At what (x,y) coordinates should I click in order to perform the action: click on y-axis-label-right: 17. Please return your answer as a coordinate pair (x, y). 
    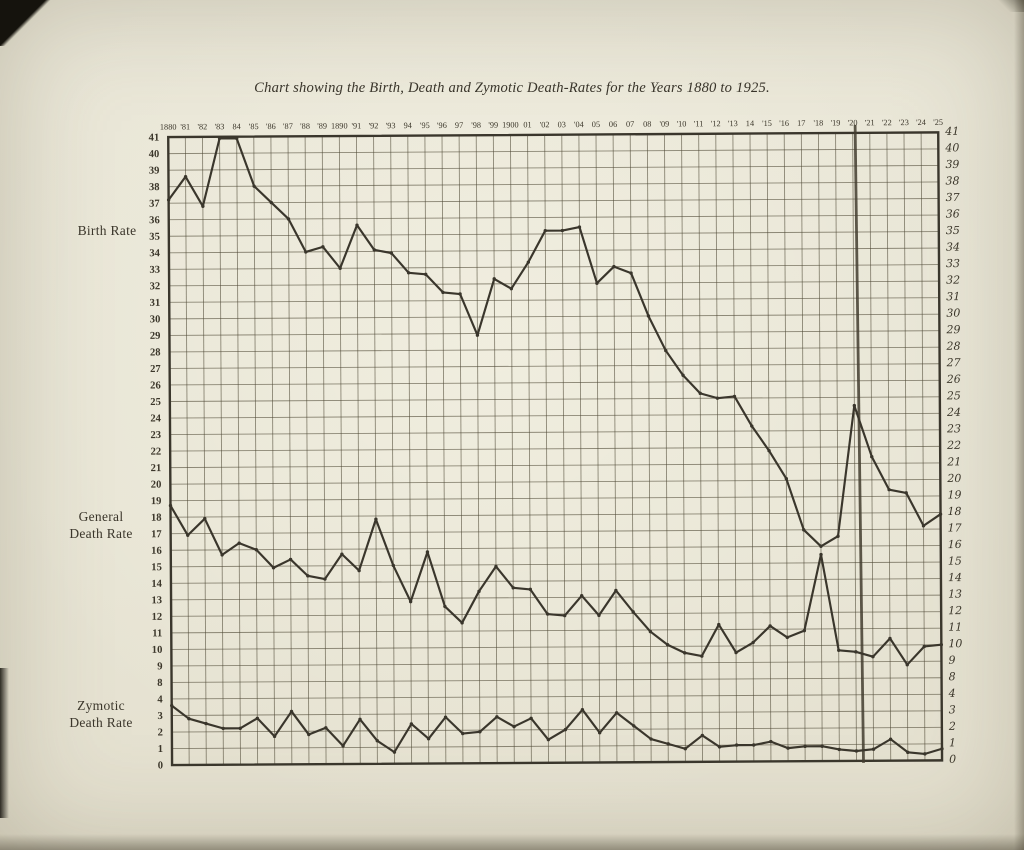
    Looking at the image, I should click on (955, 527).